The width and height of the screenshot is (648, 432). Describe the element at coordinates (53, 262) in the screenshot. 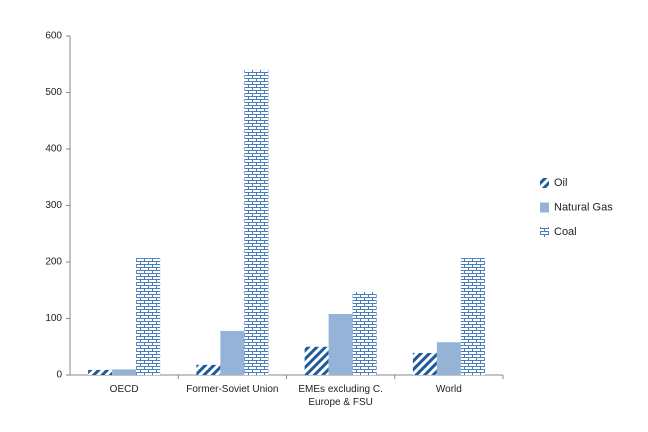

I see `y-tick-label: 200` at that location.